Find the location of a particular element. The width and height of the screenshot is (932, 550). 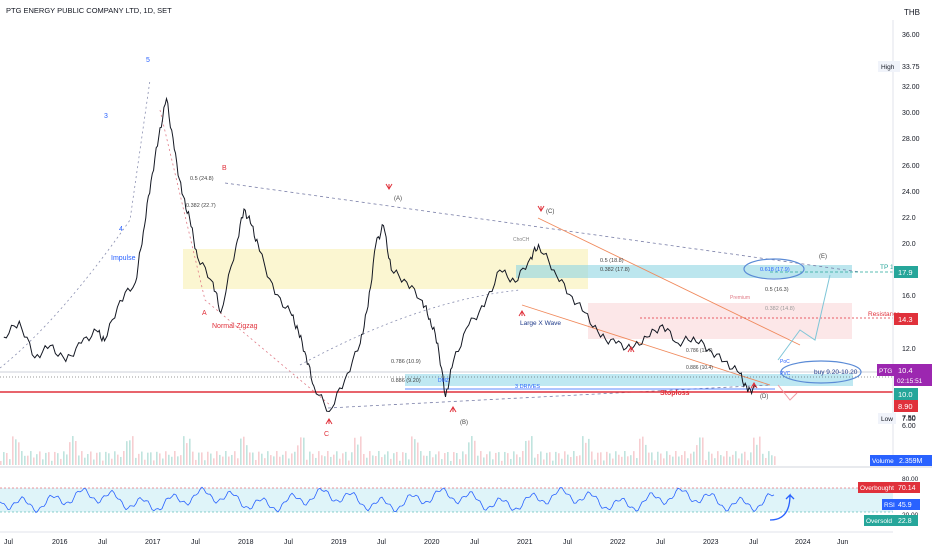

x-tick-label: 2016 is located at coordinates (60, 542).